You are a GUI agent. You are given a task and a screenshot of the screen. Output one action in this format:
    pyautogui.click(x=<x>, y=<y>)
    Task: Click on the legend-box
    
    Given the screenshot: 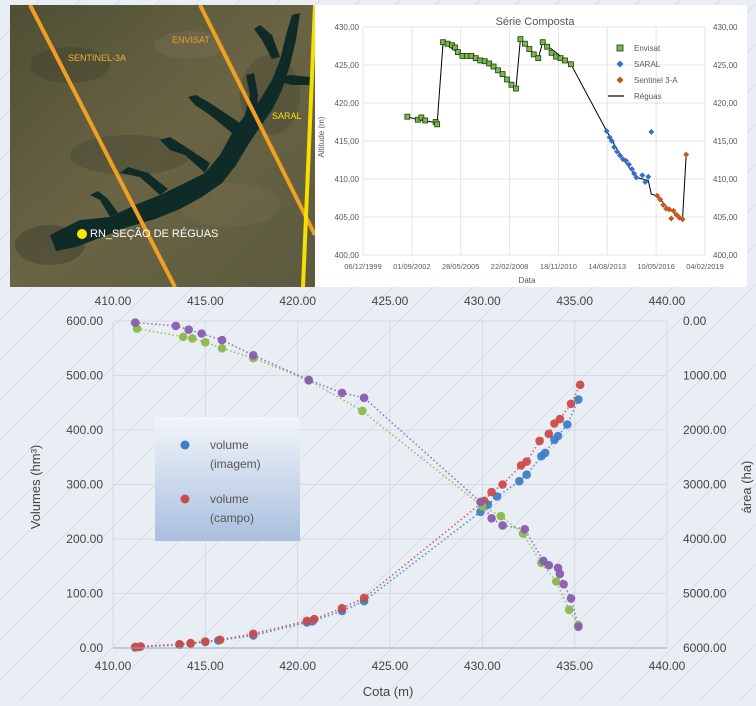 What is the action you would take?
    pyautogui.click(x=227, y=479)
    